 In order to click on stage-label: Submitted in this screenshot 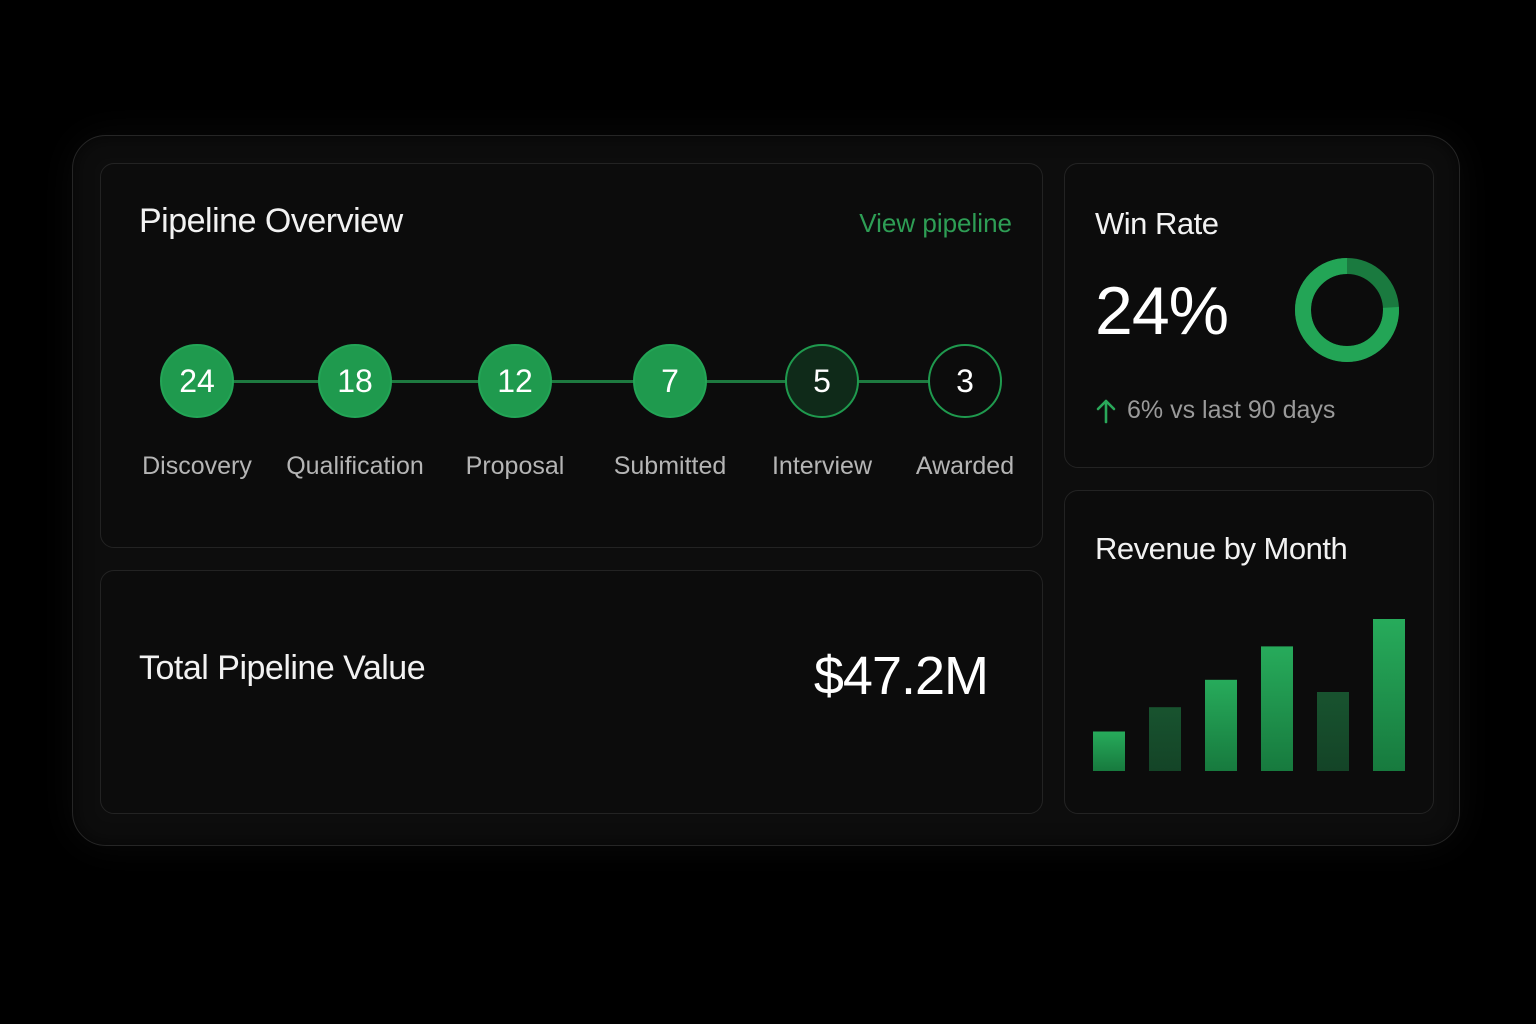, I will do `click(670, 466)`.